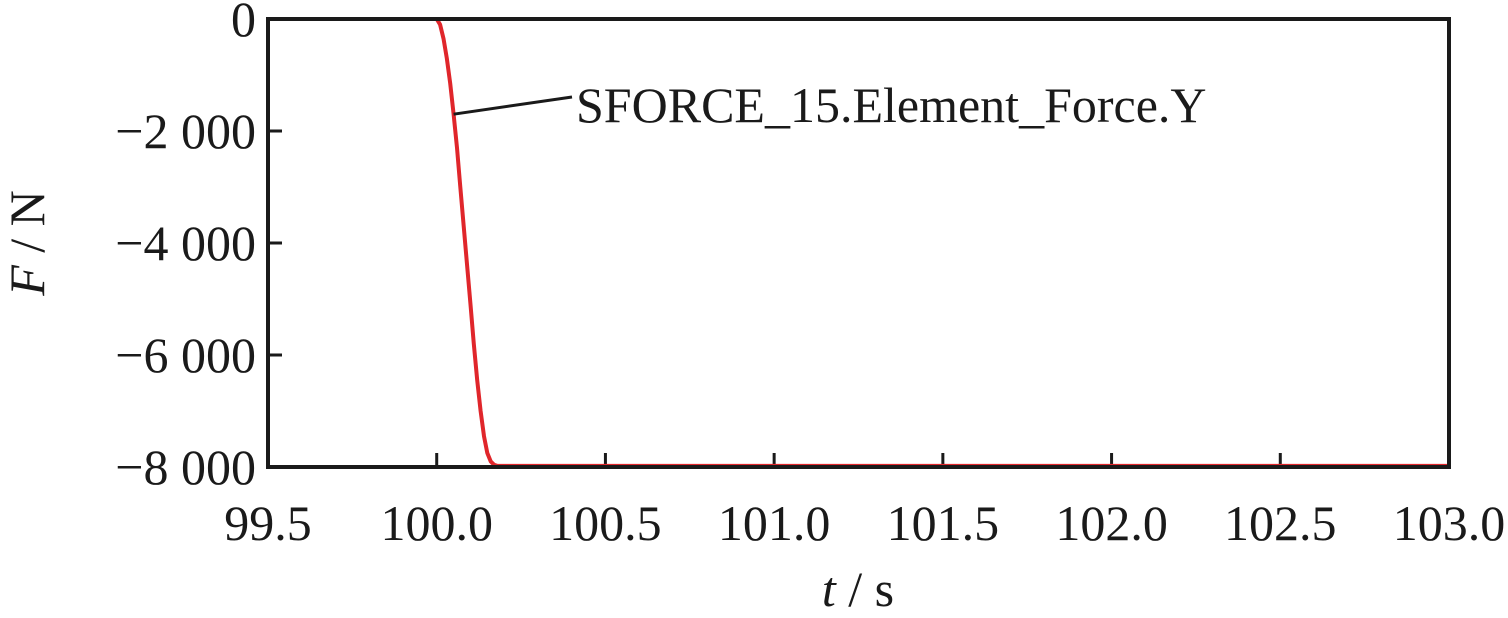  Describe the element at coordinates (1111, 523) in the screenshot. I see `x-tick-label: 102.0` at that location.